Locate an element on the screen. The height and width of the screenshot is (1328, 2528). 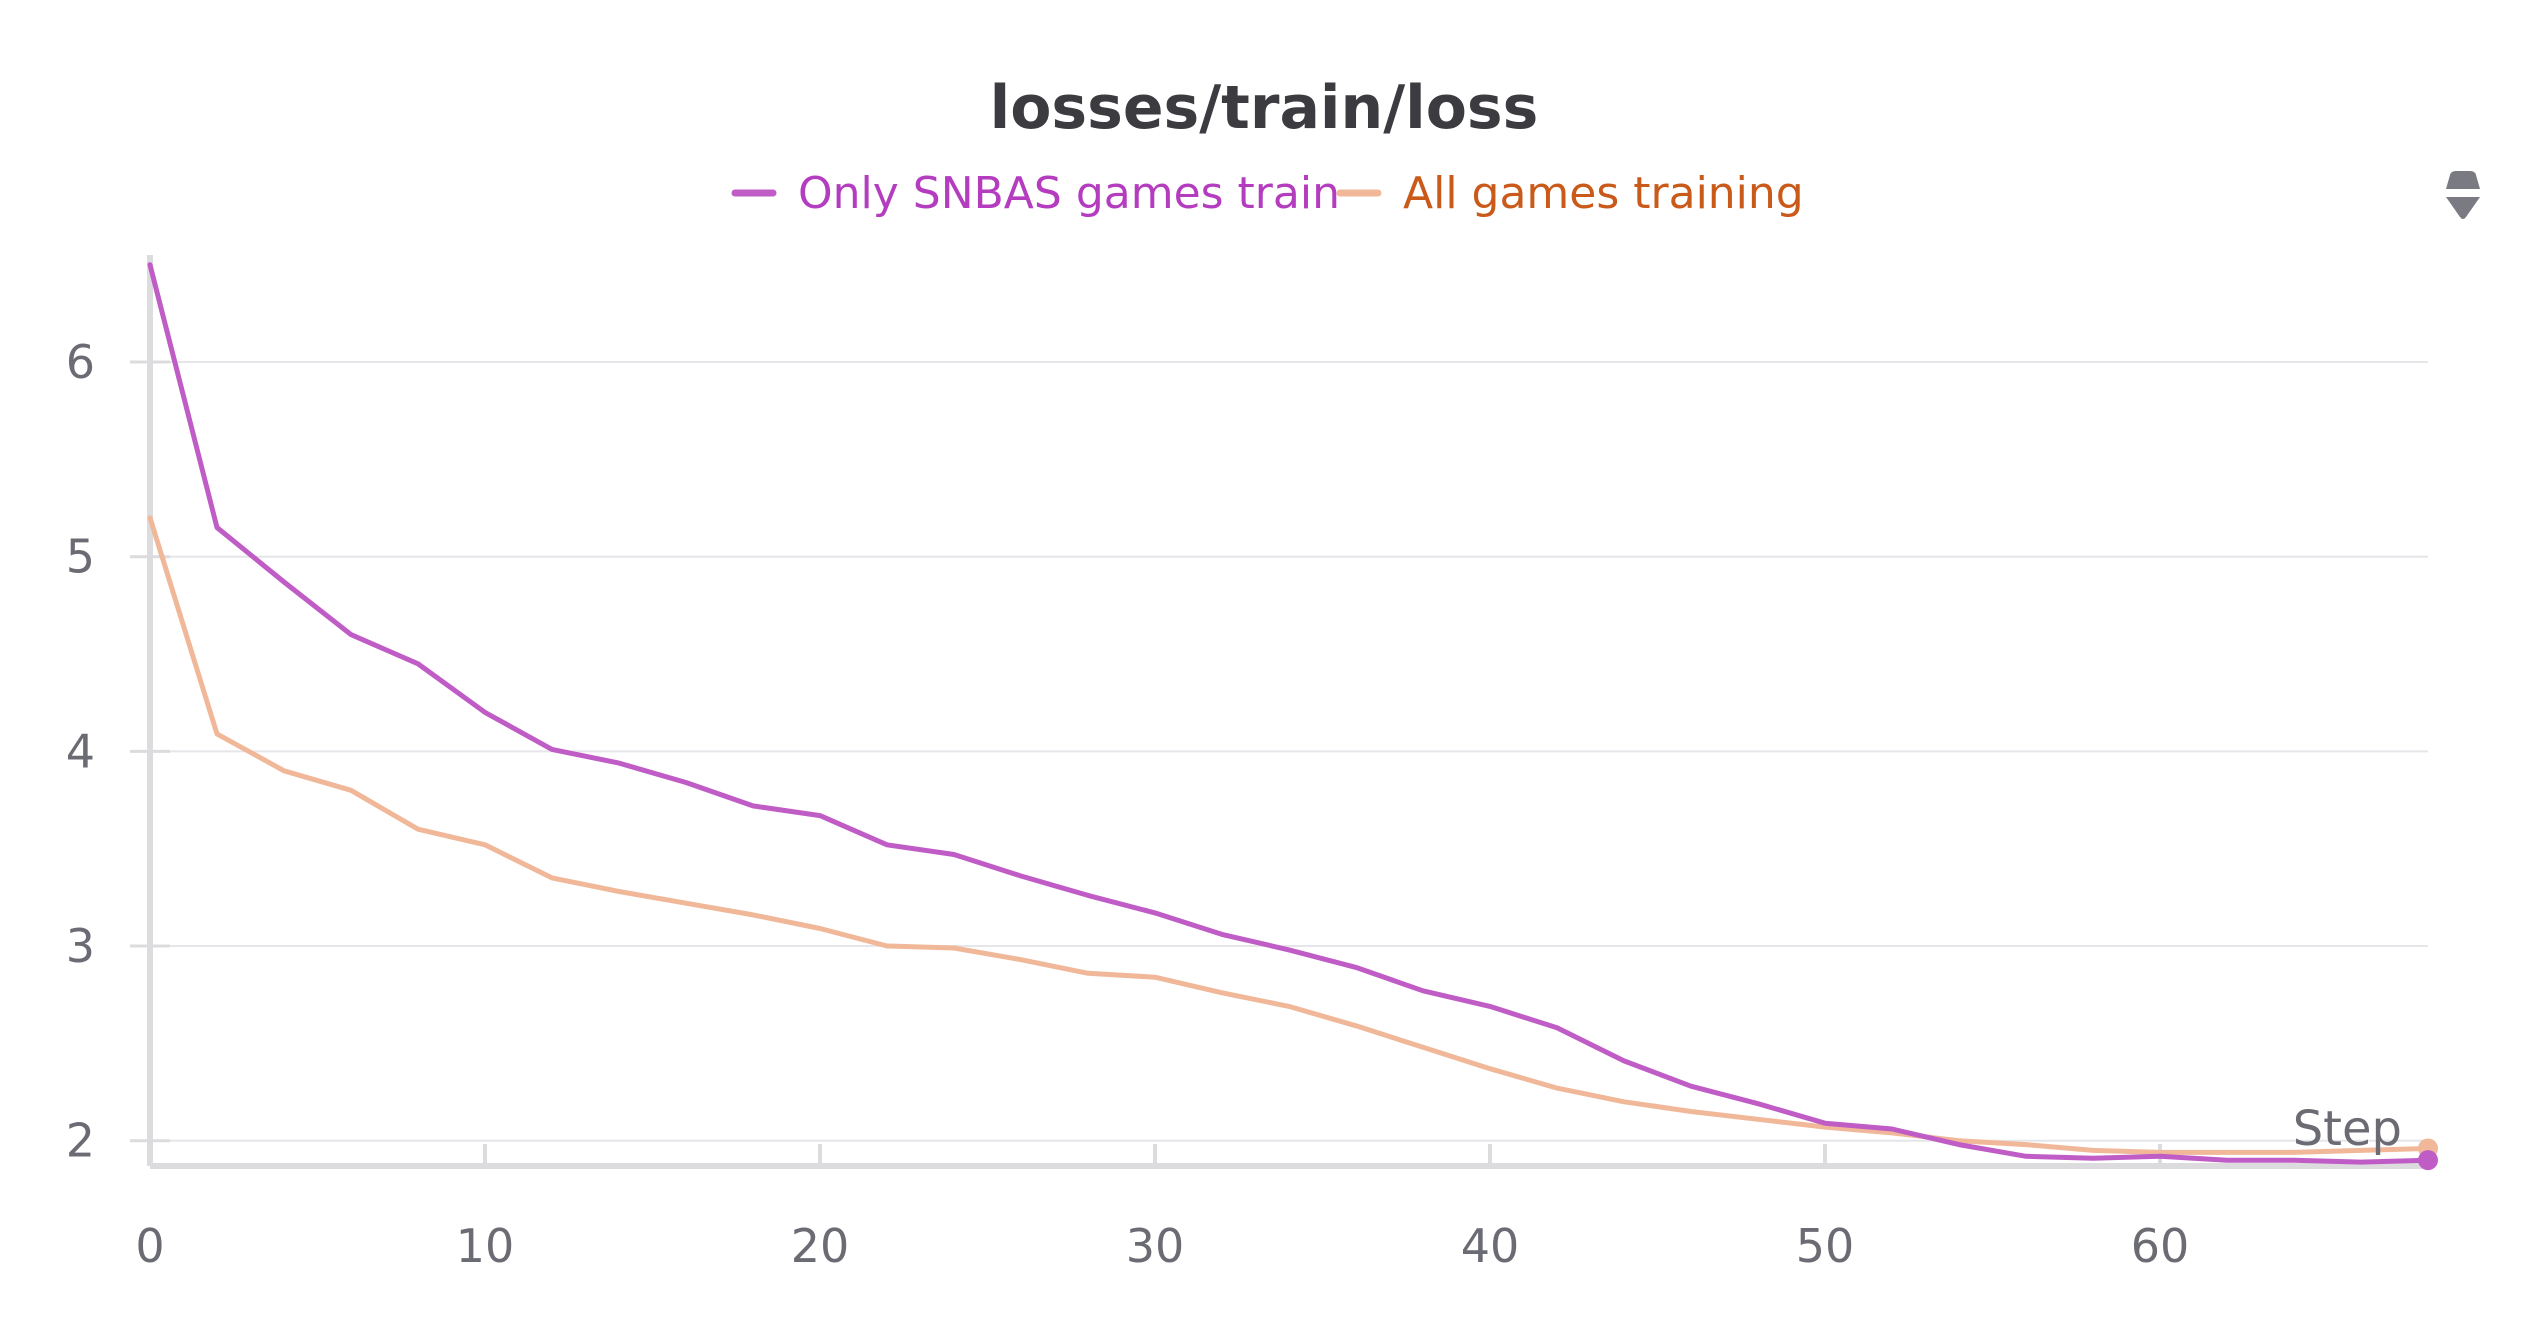
sort-handle-icon is located at coordinates (2463, 195).